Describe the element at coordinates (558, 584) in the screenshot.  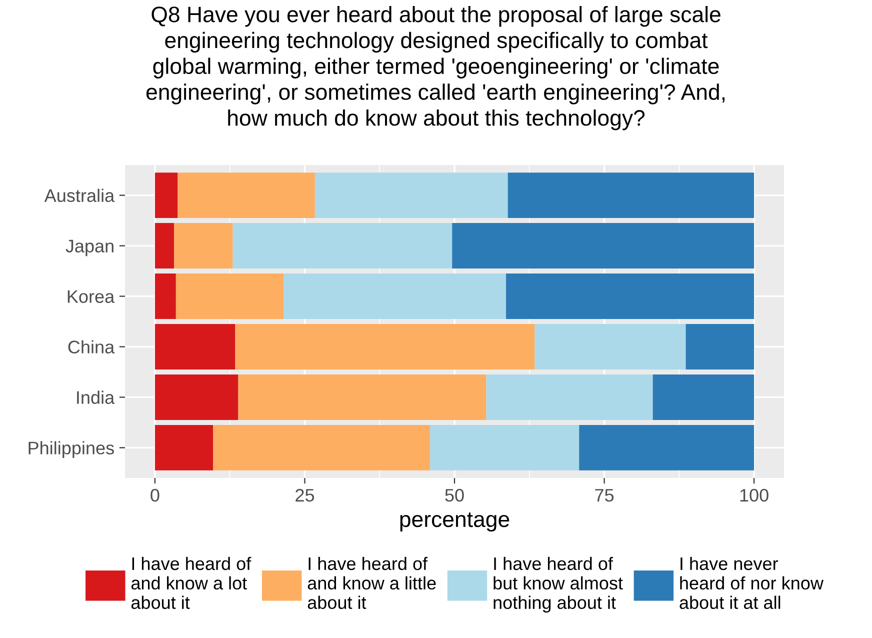
I see `legend-label: I have heard of but know almost nothing about it` at that location.